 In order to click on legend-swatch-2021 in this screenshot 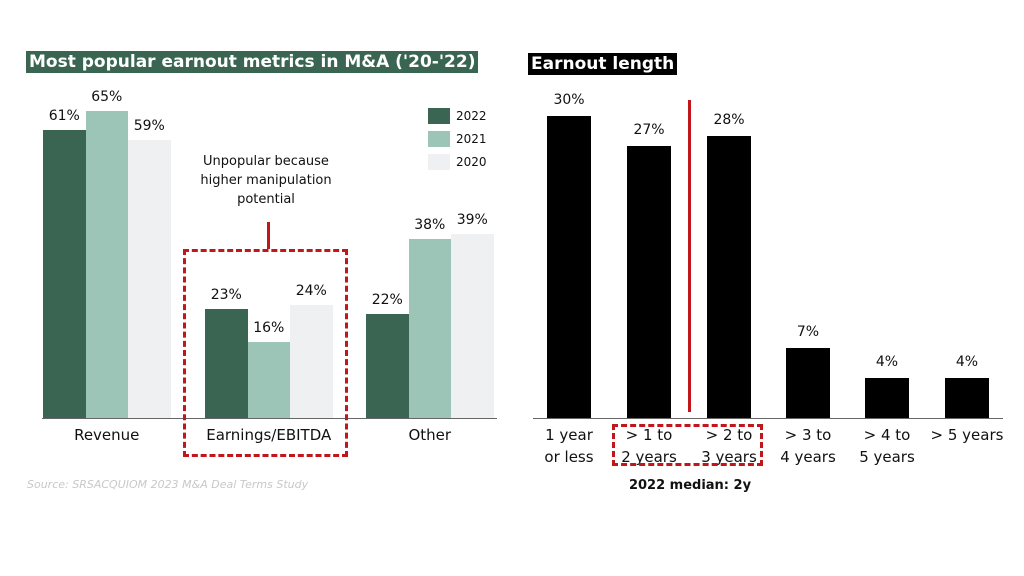, I will do `click(439, 139)`.